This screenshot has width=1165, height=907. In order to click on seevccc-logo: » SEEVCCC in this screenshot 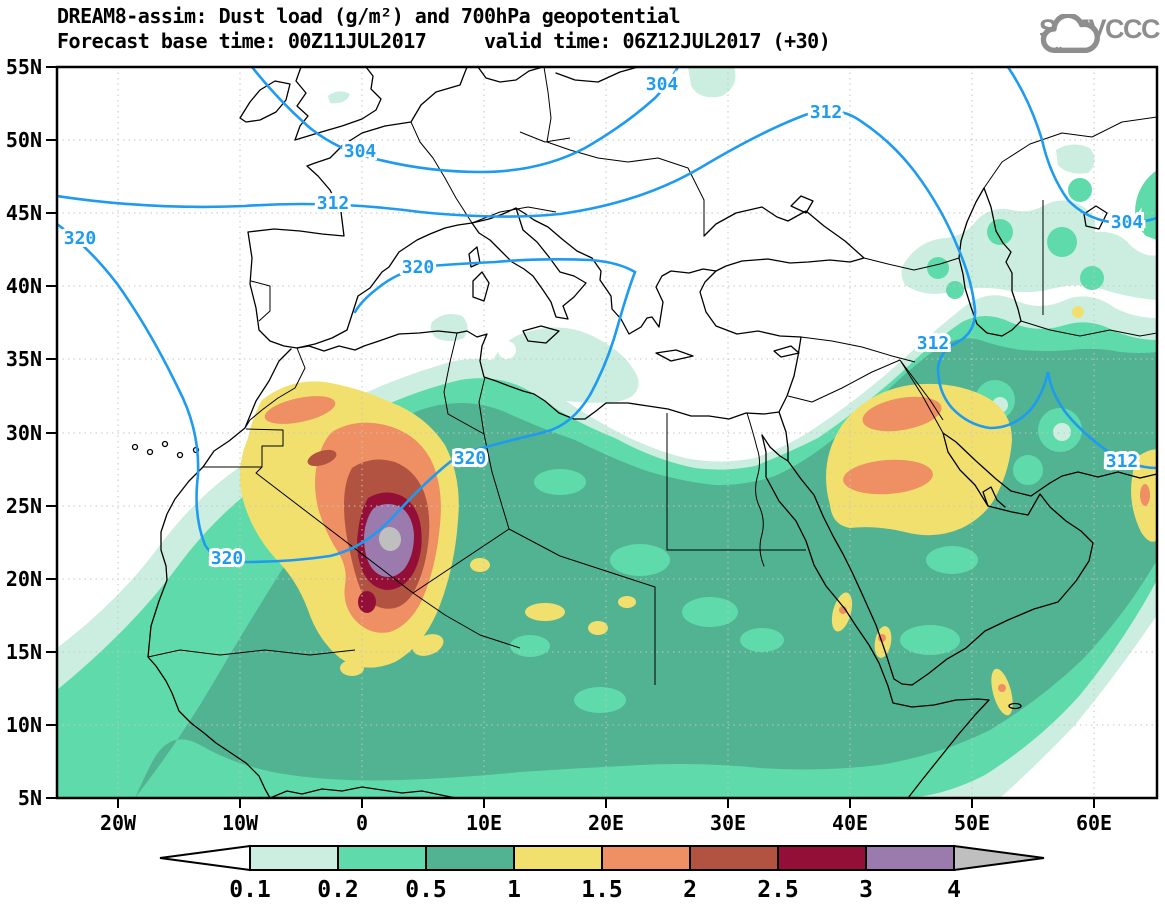, I will do `click(1100, 36)`.